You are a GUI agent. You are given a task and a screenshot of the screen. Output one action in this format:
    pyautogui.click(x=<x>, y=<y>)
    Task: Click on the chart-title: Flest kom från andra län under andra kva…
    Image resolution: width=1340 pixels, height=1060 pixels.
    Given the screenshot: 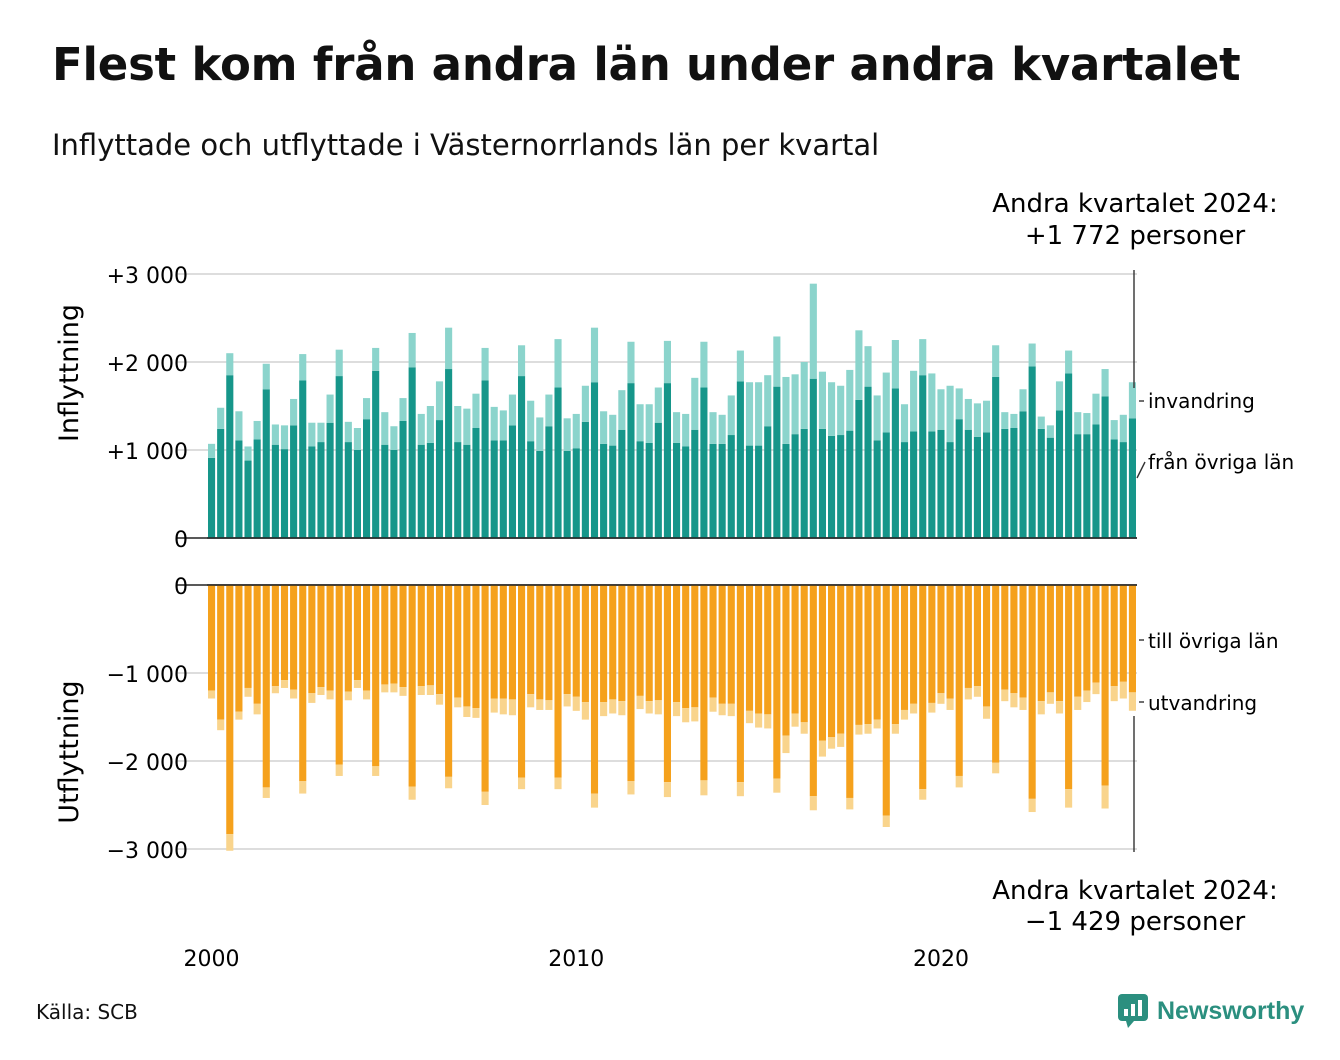 What is the action you would take?
    pyautogui.click(x=646, y=64)
    